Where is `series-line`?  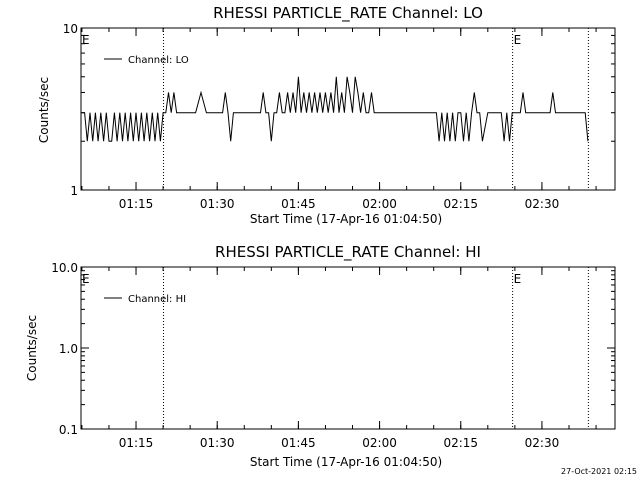 series-line is located at coordinates (335, 109).